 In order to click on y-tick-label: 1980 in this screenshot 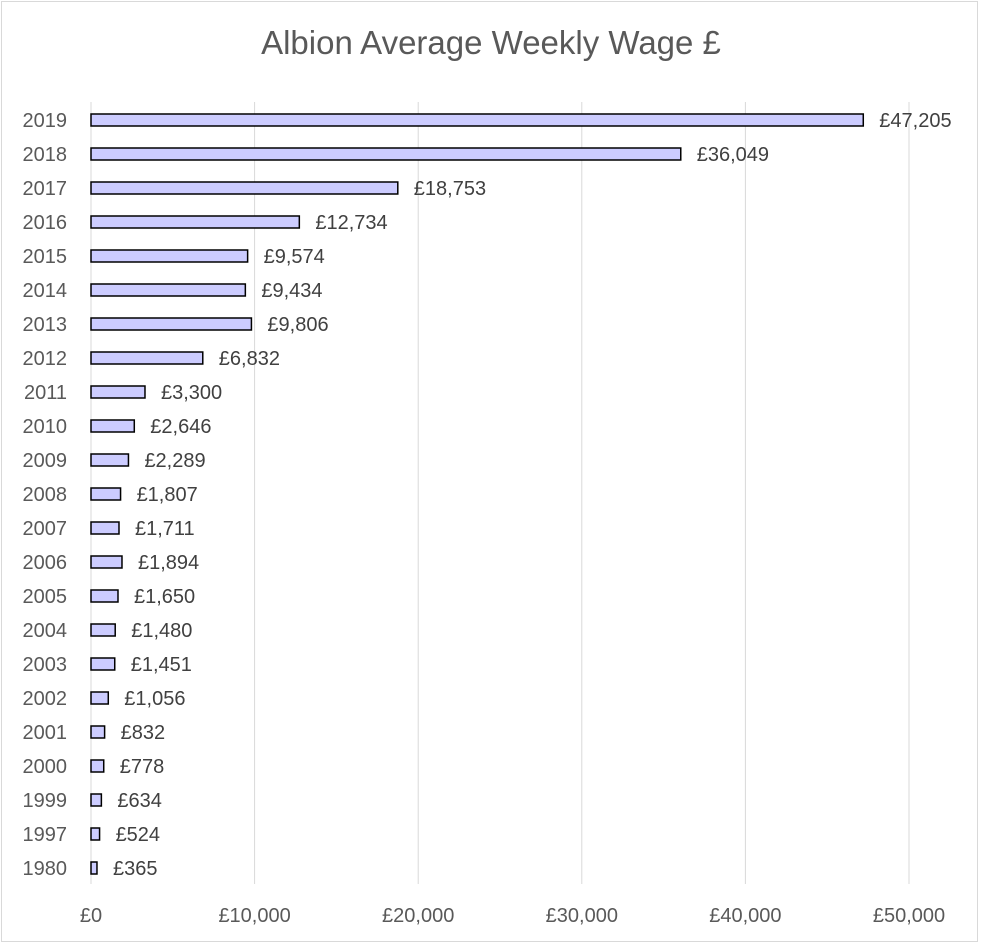, I will do `click(45, 869)`.